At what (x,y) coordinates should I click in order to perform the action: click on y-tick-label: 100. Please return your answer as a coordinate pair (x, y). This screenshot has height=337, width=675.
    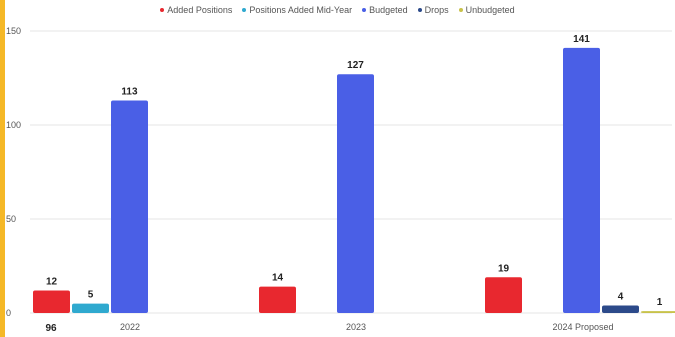
    Looking at the image, I should click on (13, 125).